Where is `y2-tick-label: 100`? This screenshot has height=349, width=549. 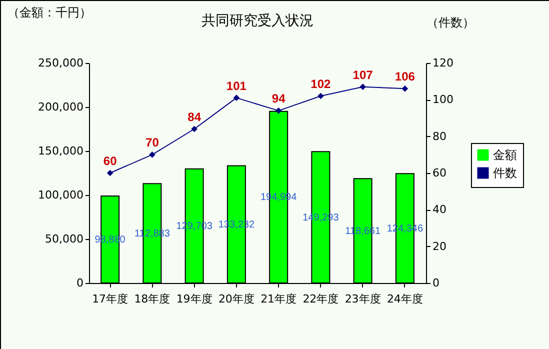 y2-tick-label: 100 is located at coordinates (443, 99).